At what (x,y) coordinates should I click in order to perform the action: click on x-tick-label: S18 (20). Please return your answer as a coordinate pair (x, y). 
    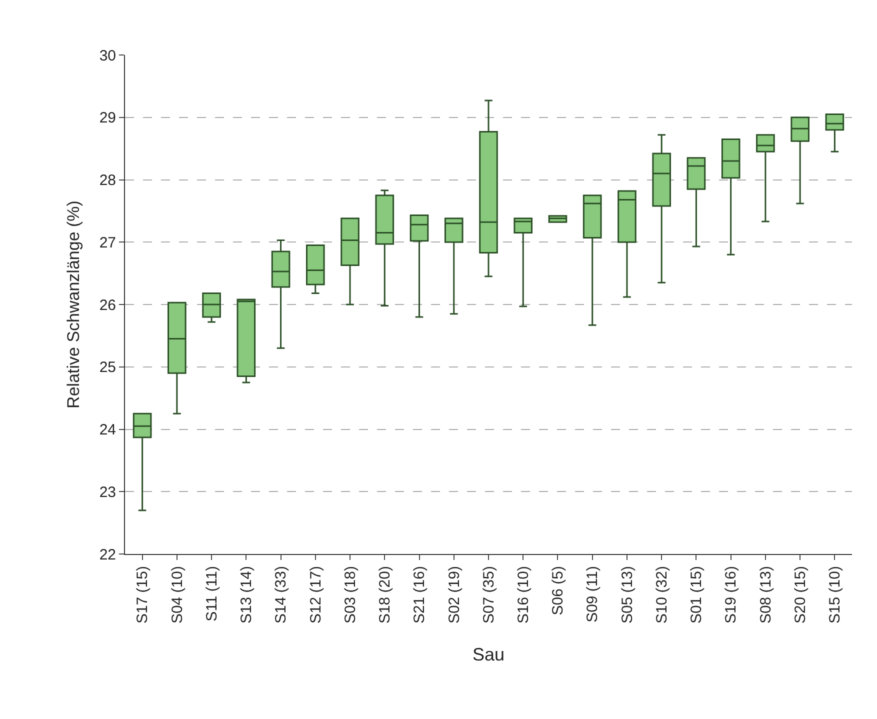
    Looking at the image, I should click on (385, 595).